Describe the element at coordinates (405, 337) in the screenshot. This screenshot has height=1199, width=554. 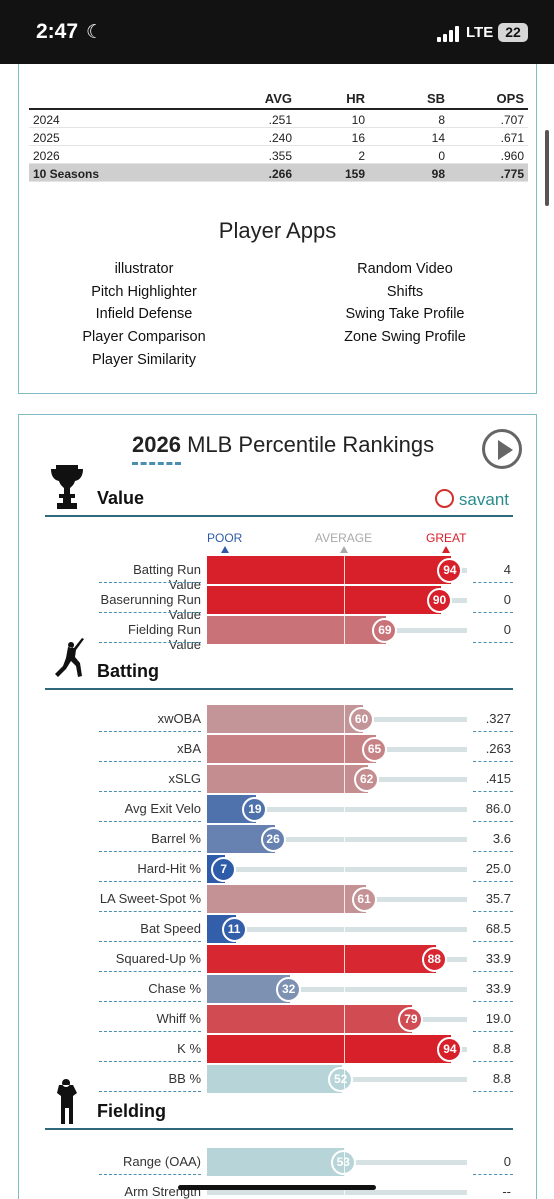
I see `app-link-zone-swing-profile: Zone Swing Profile` at that location.